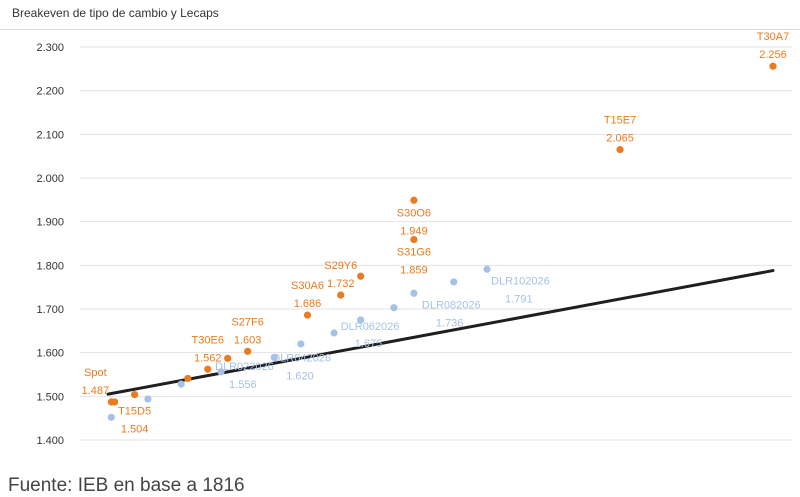 Image resolution: width=800 pixels, height=497 pixels. Describe the element at coordinates (308, 304) in the screenshot. I see `lecap-value-label: 1.686` at that location.